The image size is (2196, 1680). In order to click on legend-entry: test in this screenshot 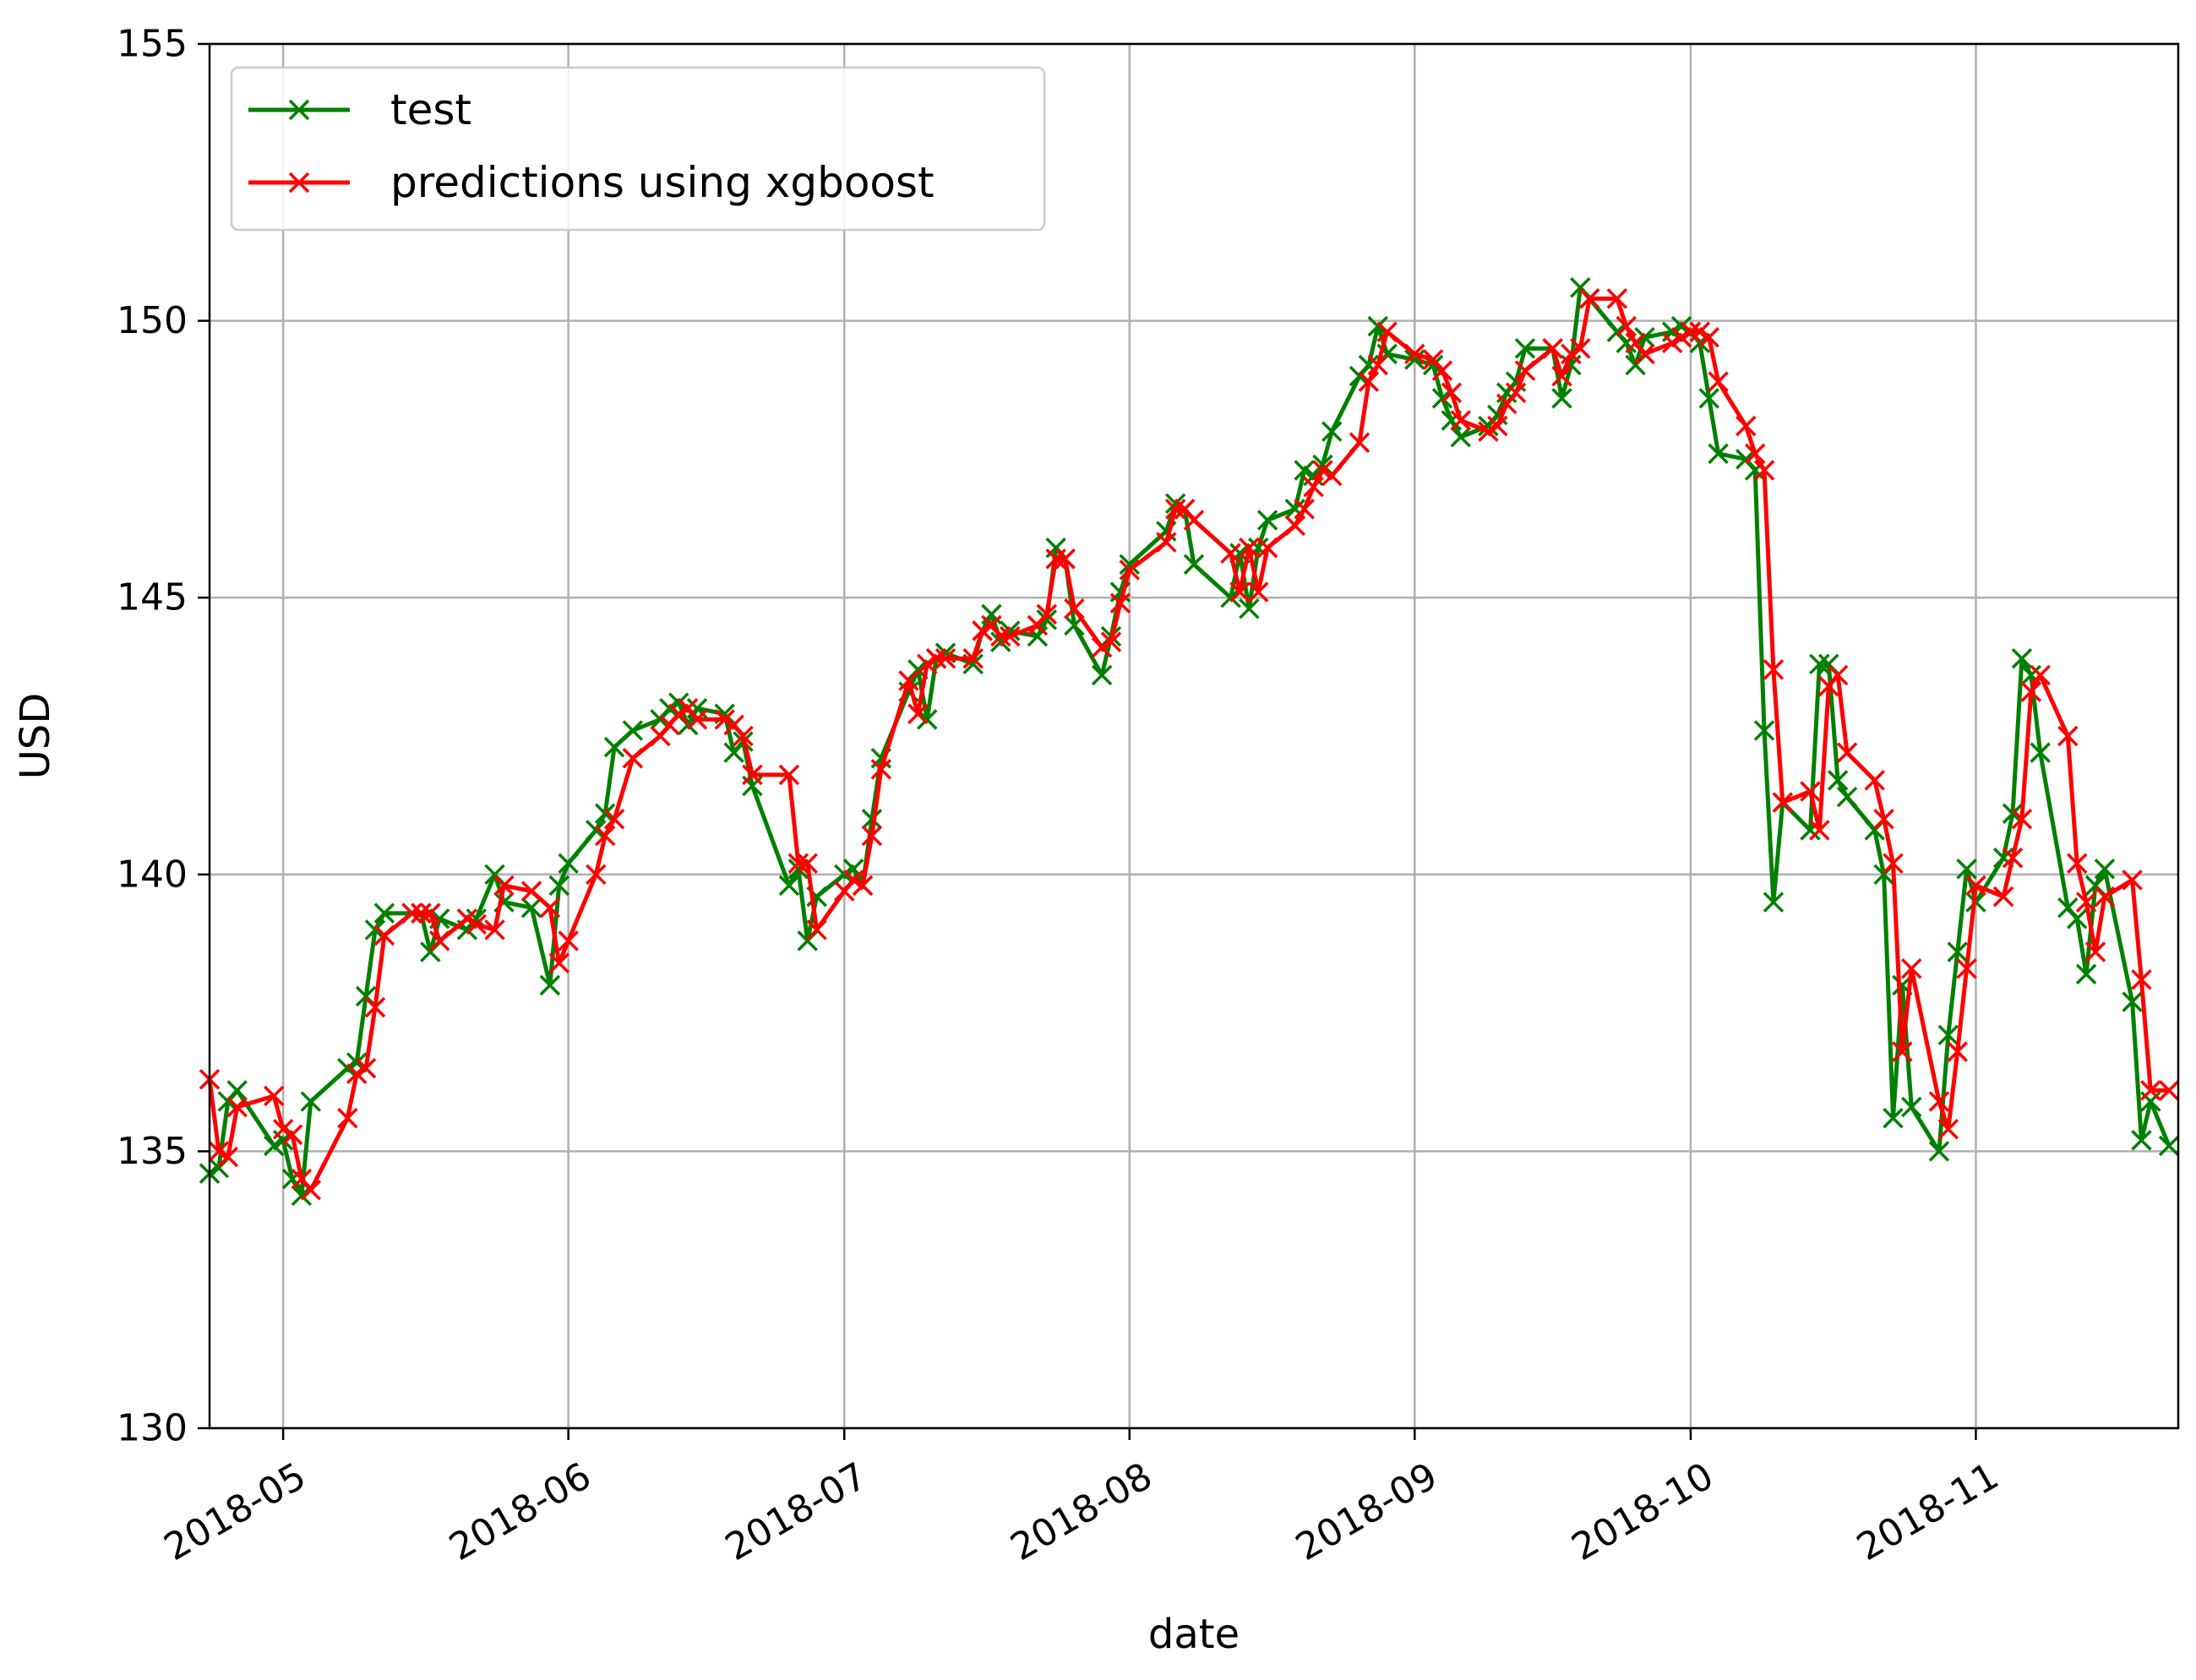, I will do `click(359, 109)`.